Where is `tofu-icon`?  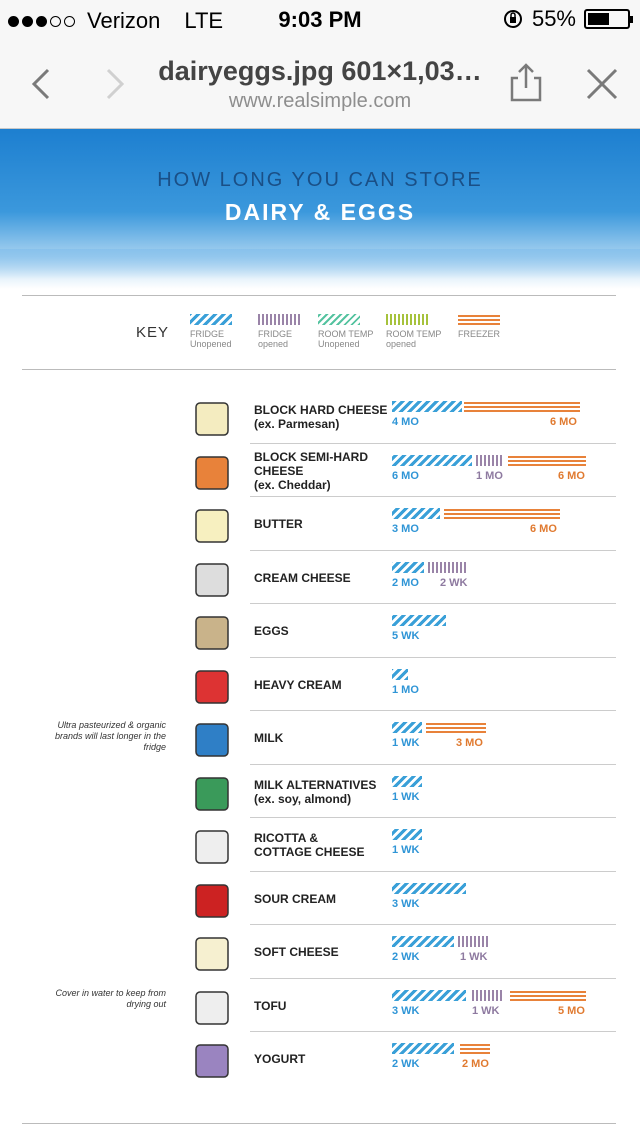
tofu-icon is located at coordinates (212, 1007).